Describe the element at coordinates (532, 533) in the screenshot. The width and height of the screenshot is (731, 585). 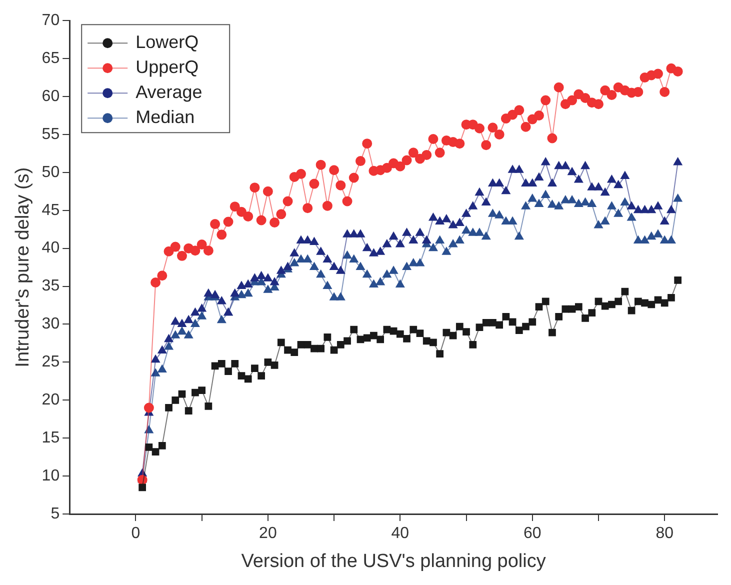
I see `x-tick-label: 60` at that location.